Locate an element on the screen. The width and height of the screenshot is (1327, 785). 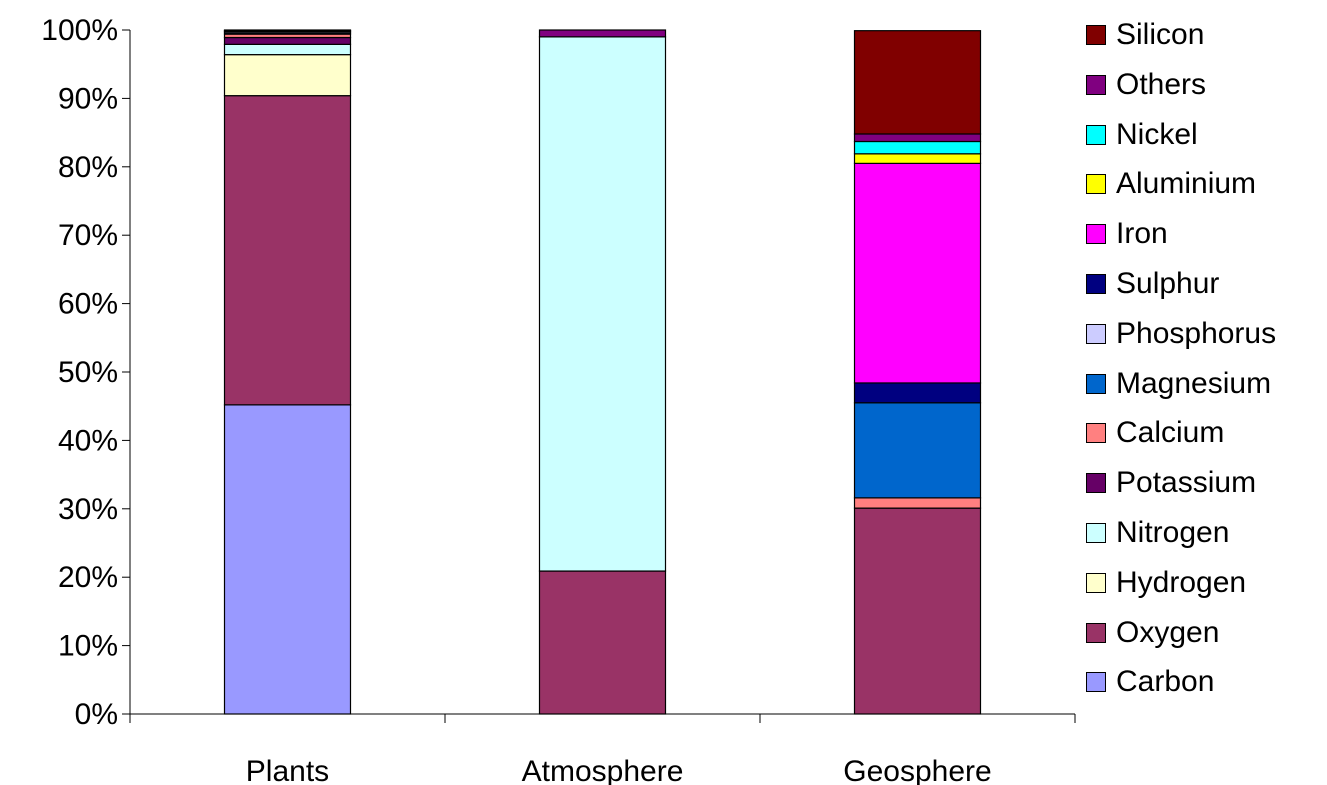
y-tick-label: 40% is located at coordinates (88, 440).